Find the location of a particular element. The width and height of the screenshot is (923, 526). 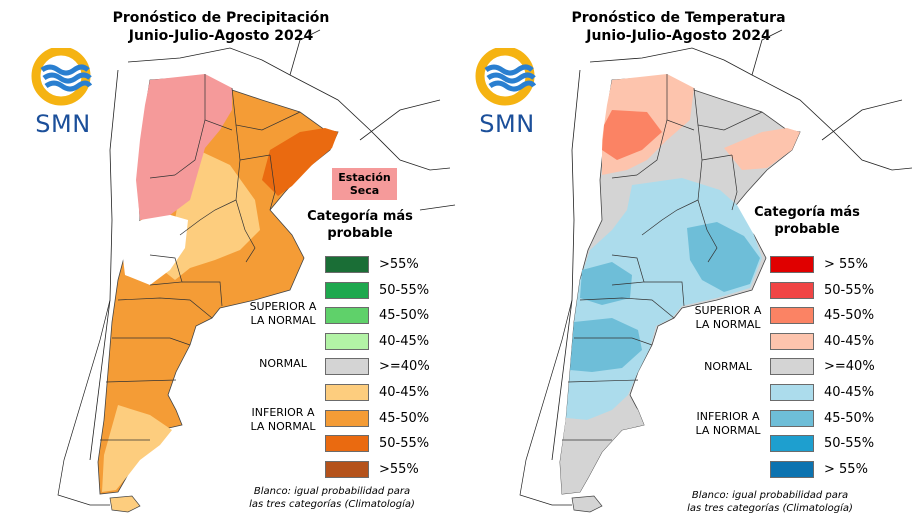

region-normal-south is located at coordinates (602, 447).